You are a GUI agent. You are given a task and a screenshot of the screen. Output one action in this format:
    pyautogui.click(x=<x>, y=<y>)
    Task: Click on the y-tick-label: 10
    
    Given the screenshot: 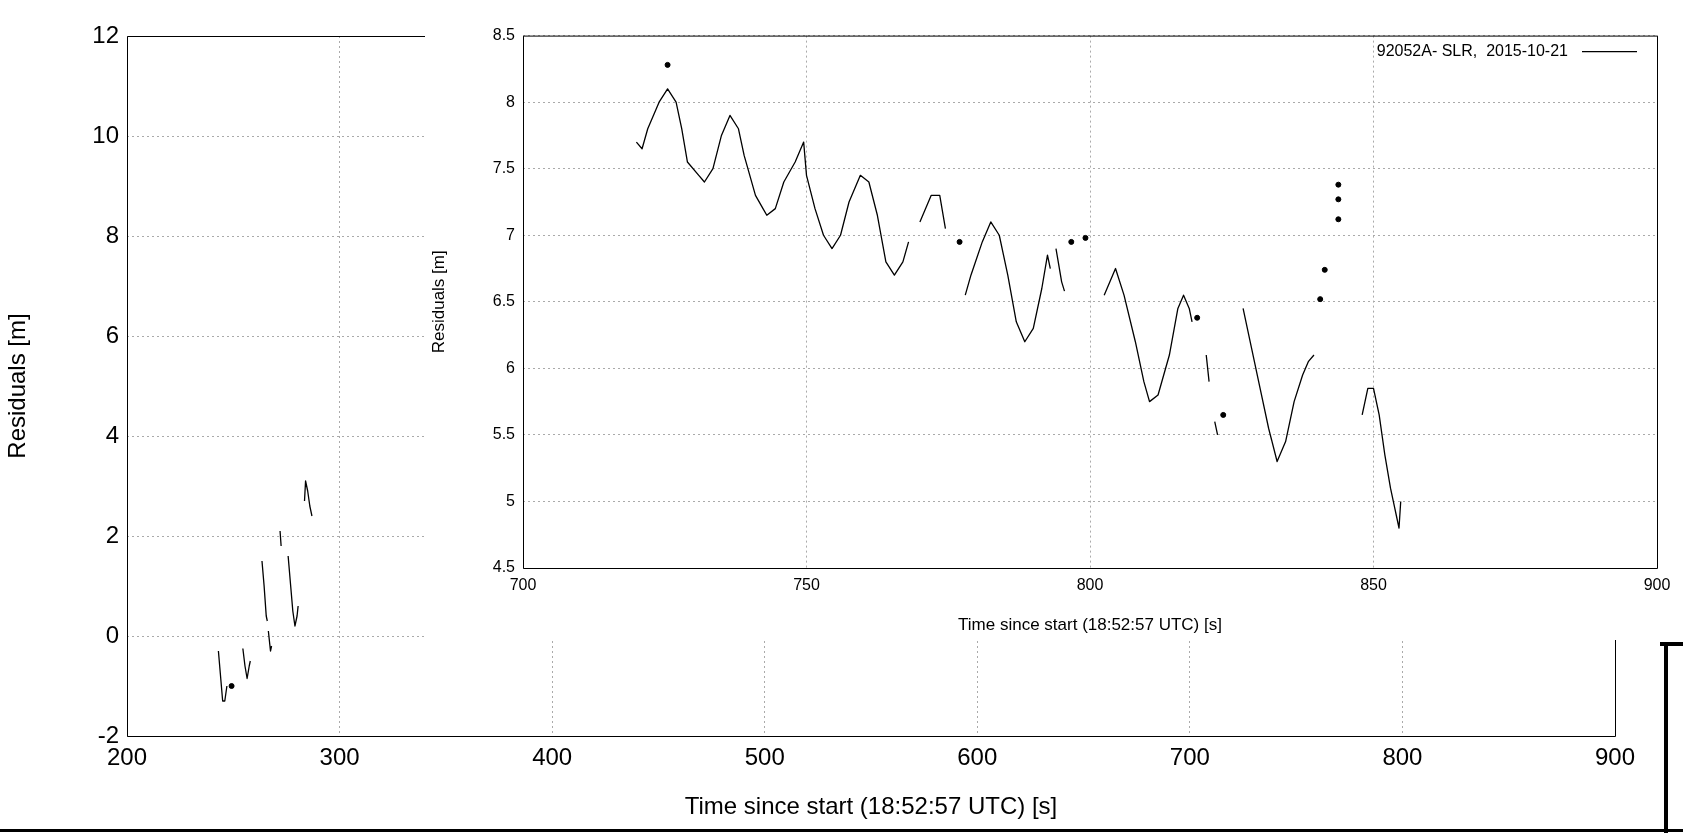 What is the action you would take?
    pyautogui.click(x=105, y=134)
    